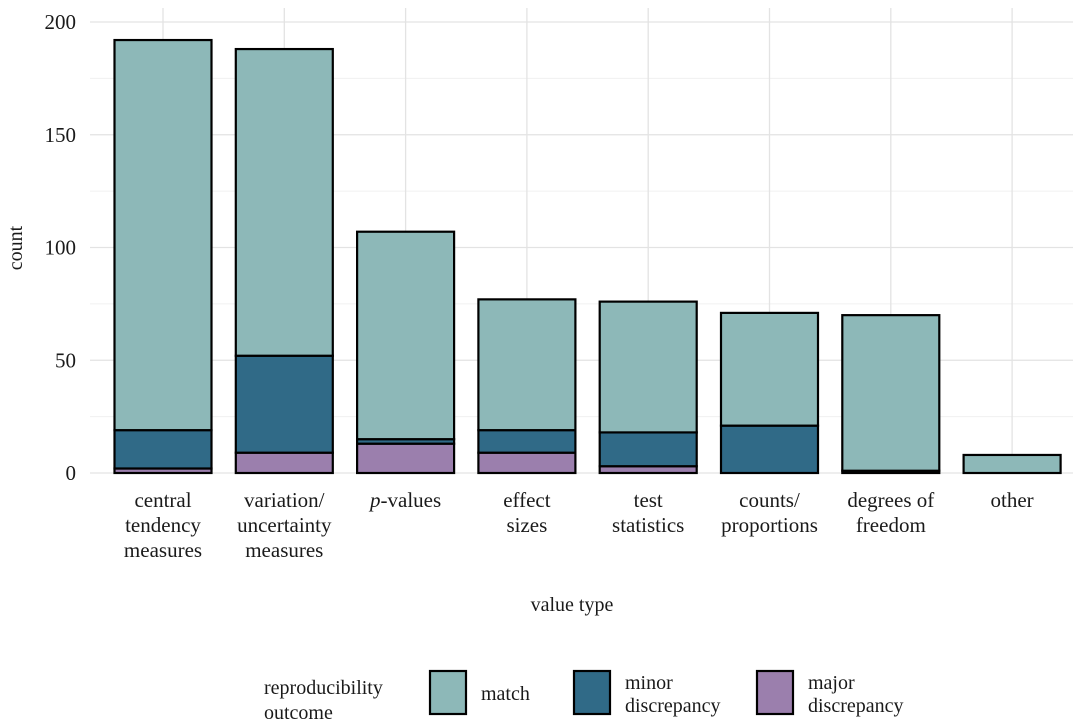 Image resolution: width=1073 pixels, height=720 pixels. Describe the element at coordinates (890, 512) in the screenshot. I see `x-tick-label: degrees of freedom` at that location.